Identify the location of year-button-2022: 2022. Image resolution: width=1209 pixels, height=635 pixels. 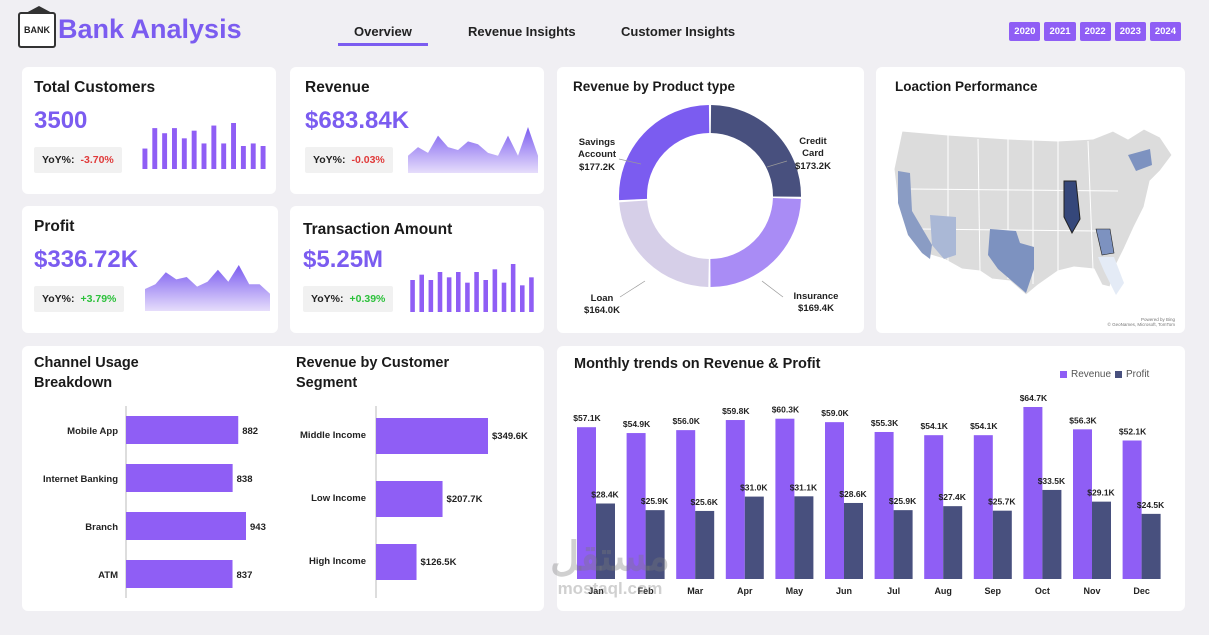
(1095, 31).